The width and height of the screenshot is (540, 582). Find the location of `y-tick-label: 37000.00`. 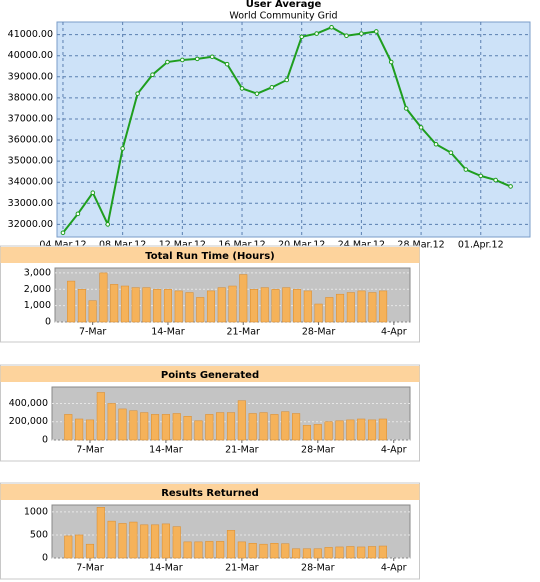

y-tick-label: 37000.00 is located at coordinates (30, 118).